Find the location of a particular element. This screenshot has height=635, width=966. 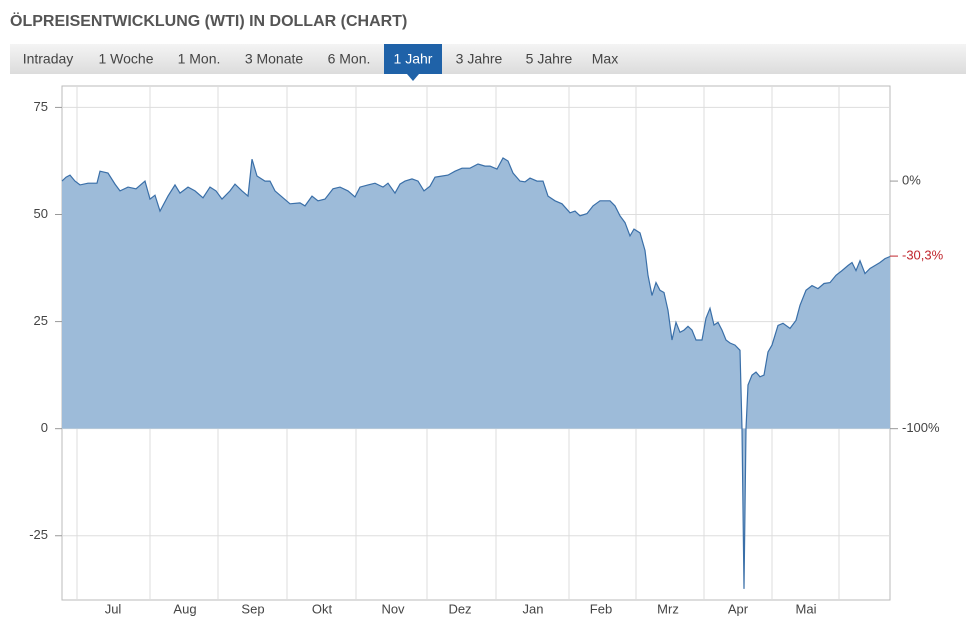

tab: 5 Jahre is located at coordinates (549, 59).